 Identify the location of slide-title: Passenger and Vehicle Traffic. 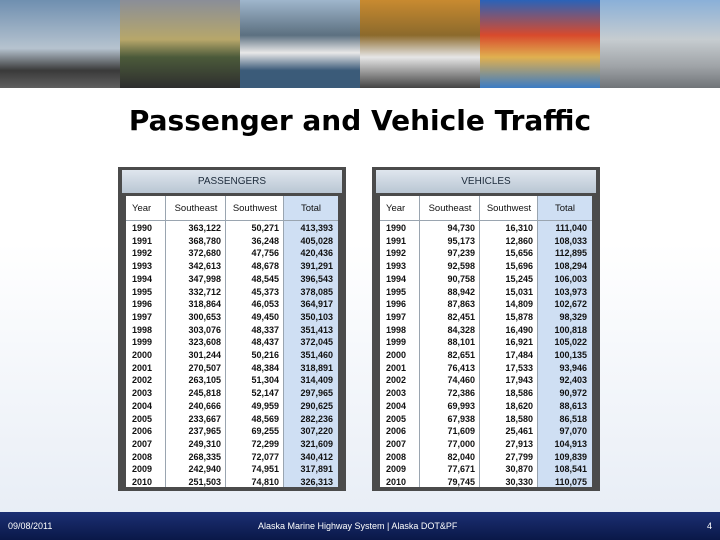
(360, 120).